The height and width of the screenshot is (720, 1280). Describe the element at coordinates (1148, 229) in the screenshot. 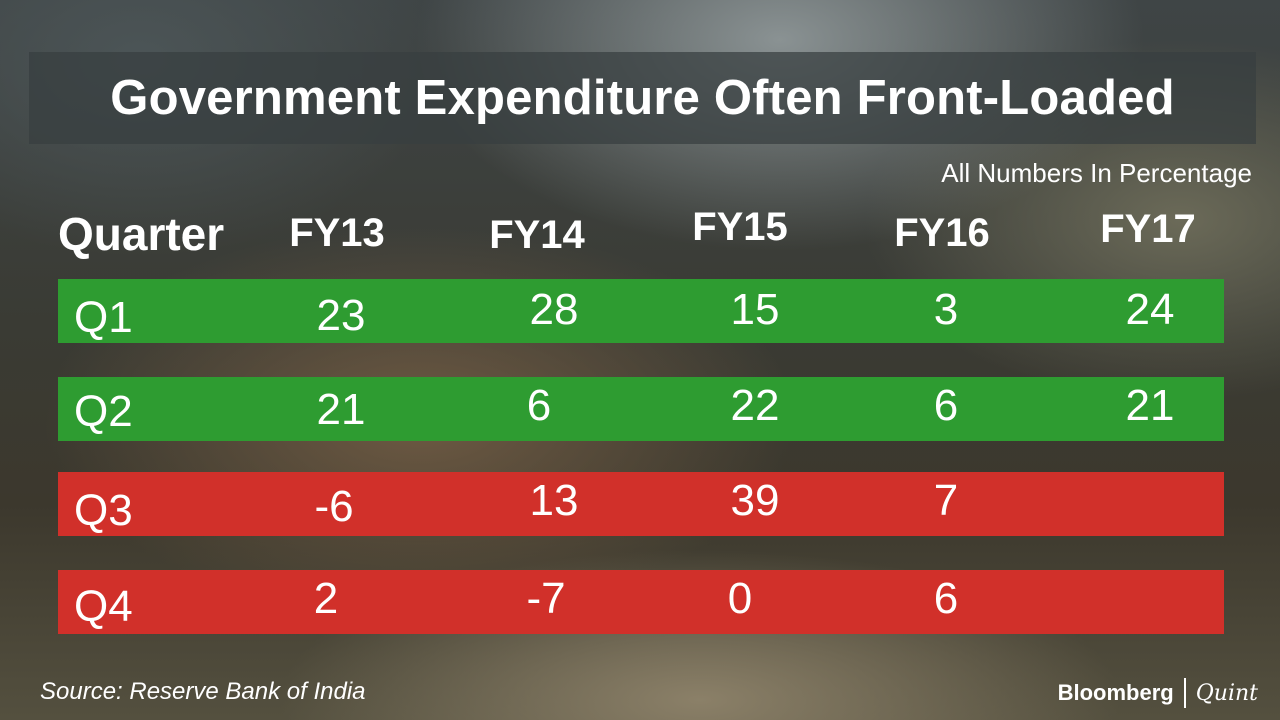

I see `column-header-fy17: FY17` at that location.